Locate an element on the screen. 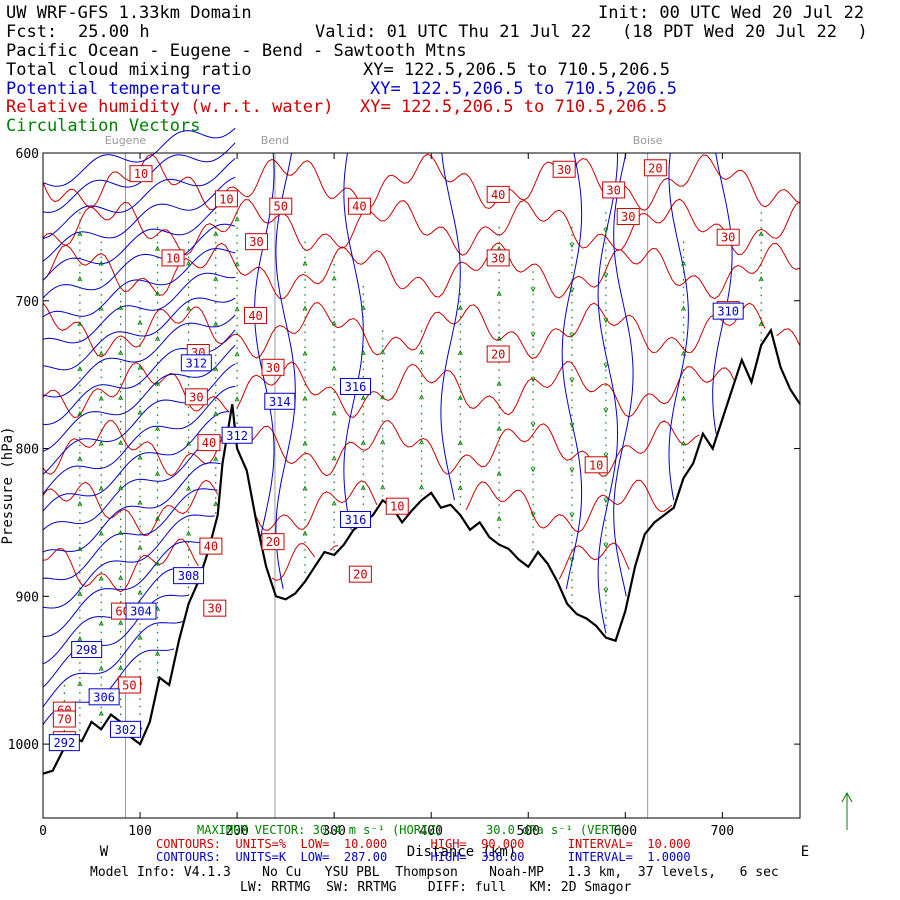 The image size is (900, 900). theta-label-text: 308 is located at coordinates (189, 576).